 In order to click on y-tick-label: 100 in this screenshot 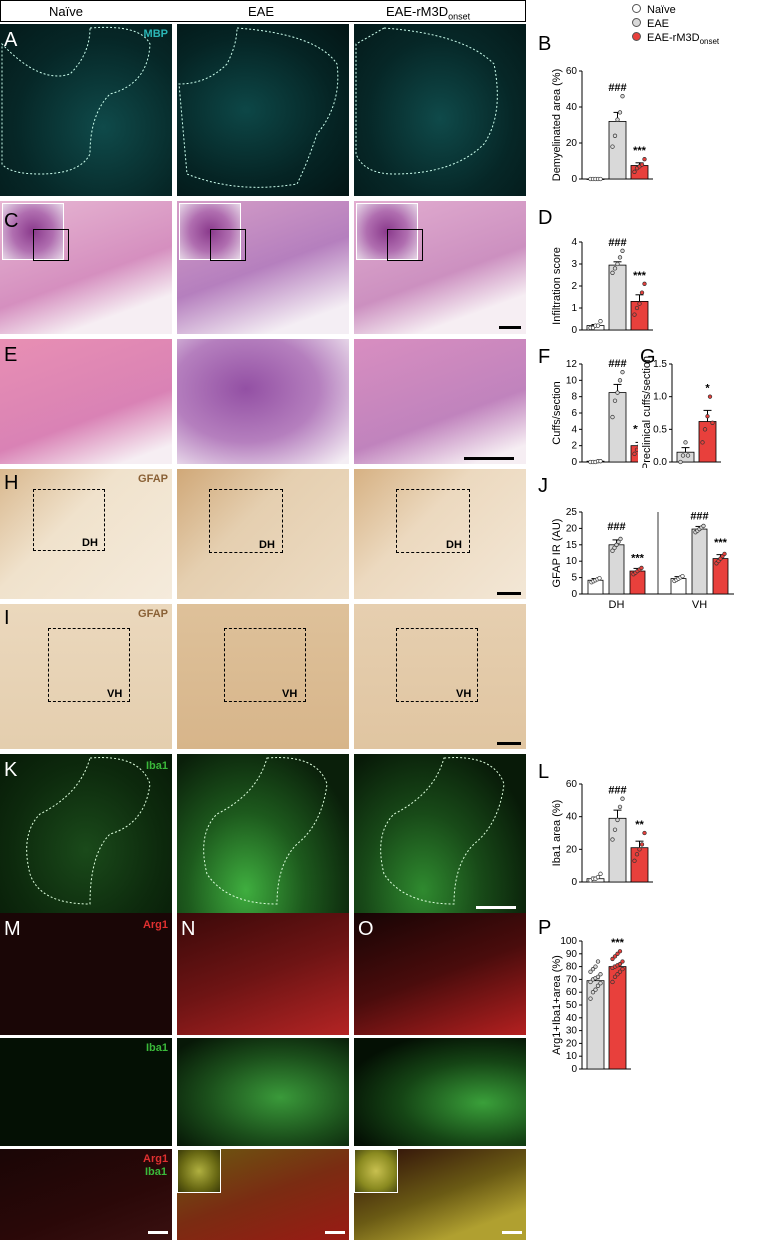, I will do `click(568, 941)`.